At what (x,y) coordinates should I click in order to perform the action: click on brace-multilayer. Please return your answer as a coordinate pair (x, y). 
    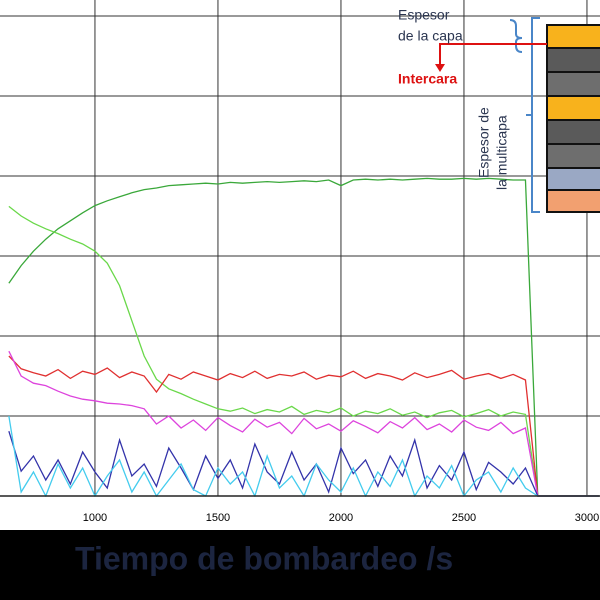
    Looking at the image, I should click on (533, 115).